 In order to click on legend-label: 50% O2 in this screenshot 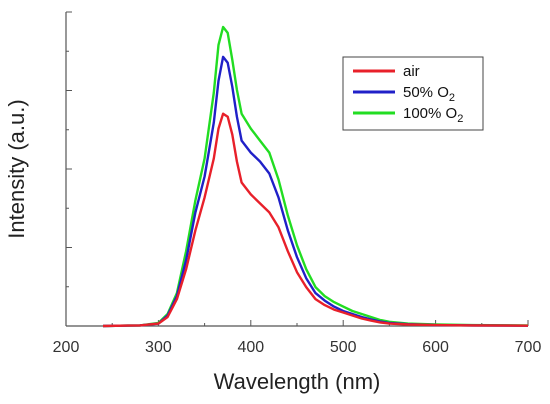, I will do `click(429, 94)`.